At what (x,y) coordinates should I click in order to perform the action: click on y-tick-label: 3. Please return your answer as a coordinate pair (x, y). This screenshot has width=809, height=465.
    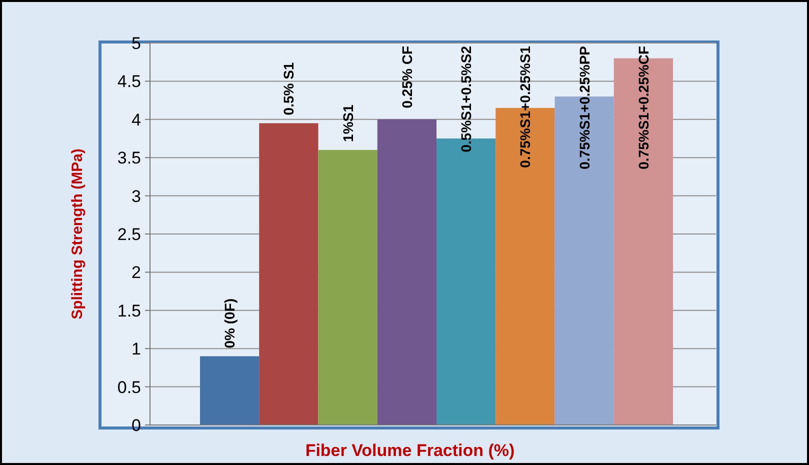
    Looking at the image, I should click on (136, 196).